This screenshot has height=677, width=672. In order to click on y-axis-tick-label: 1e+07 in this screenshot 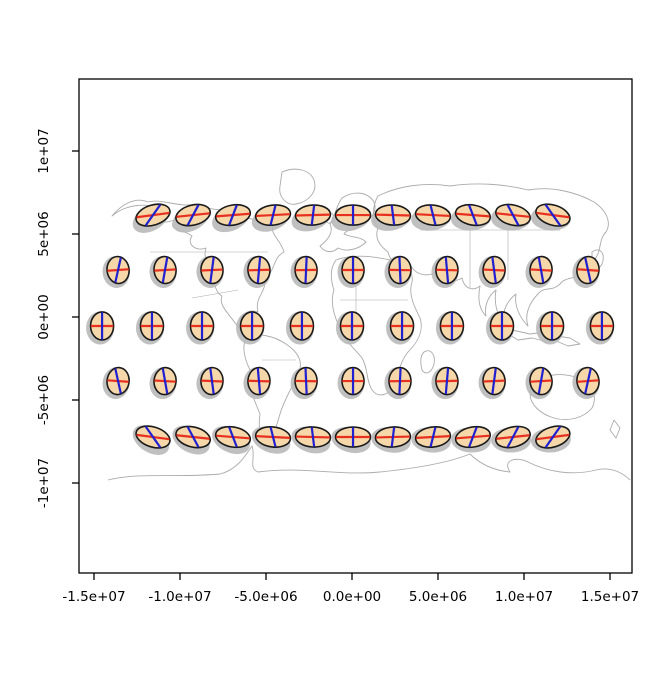, I will do `click(44, 150)`.